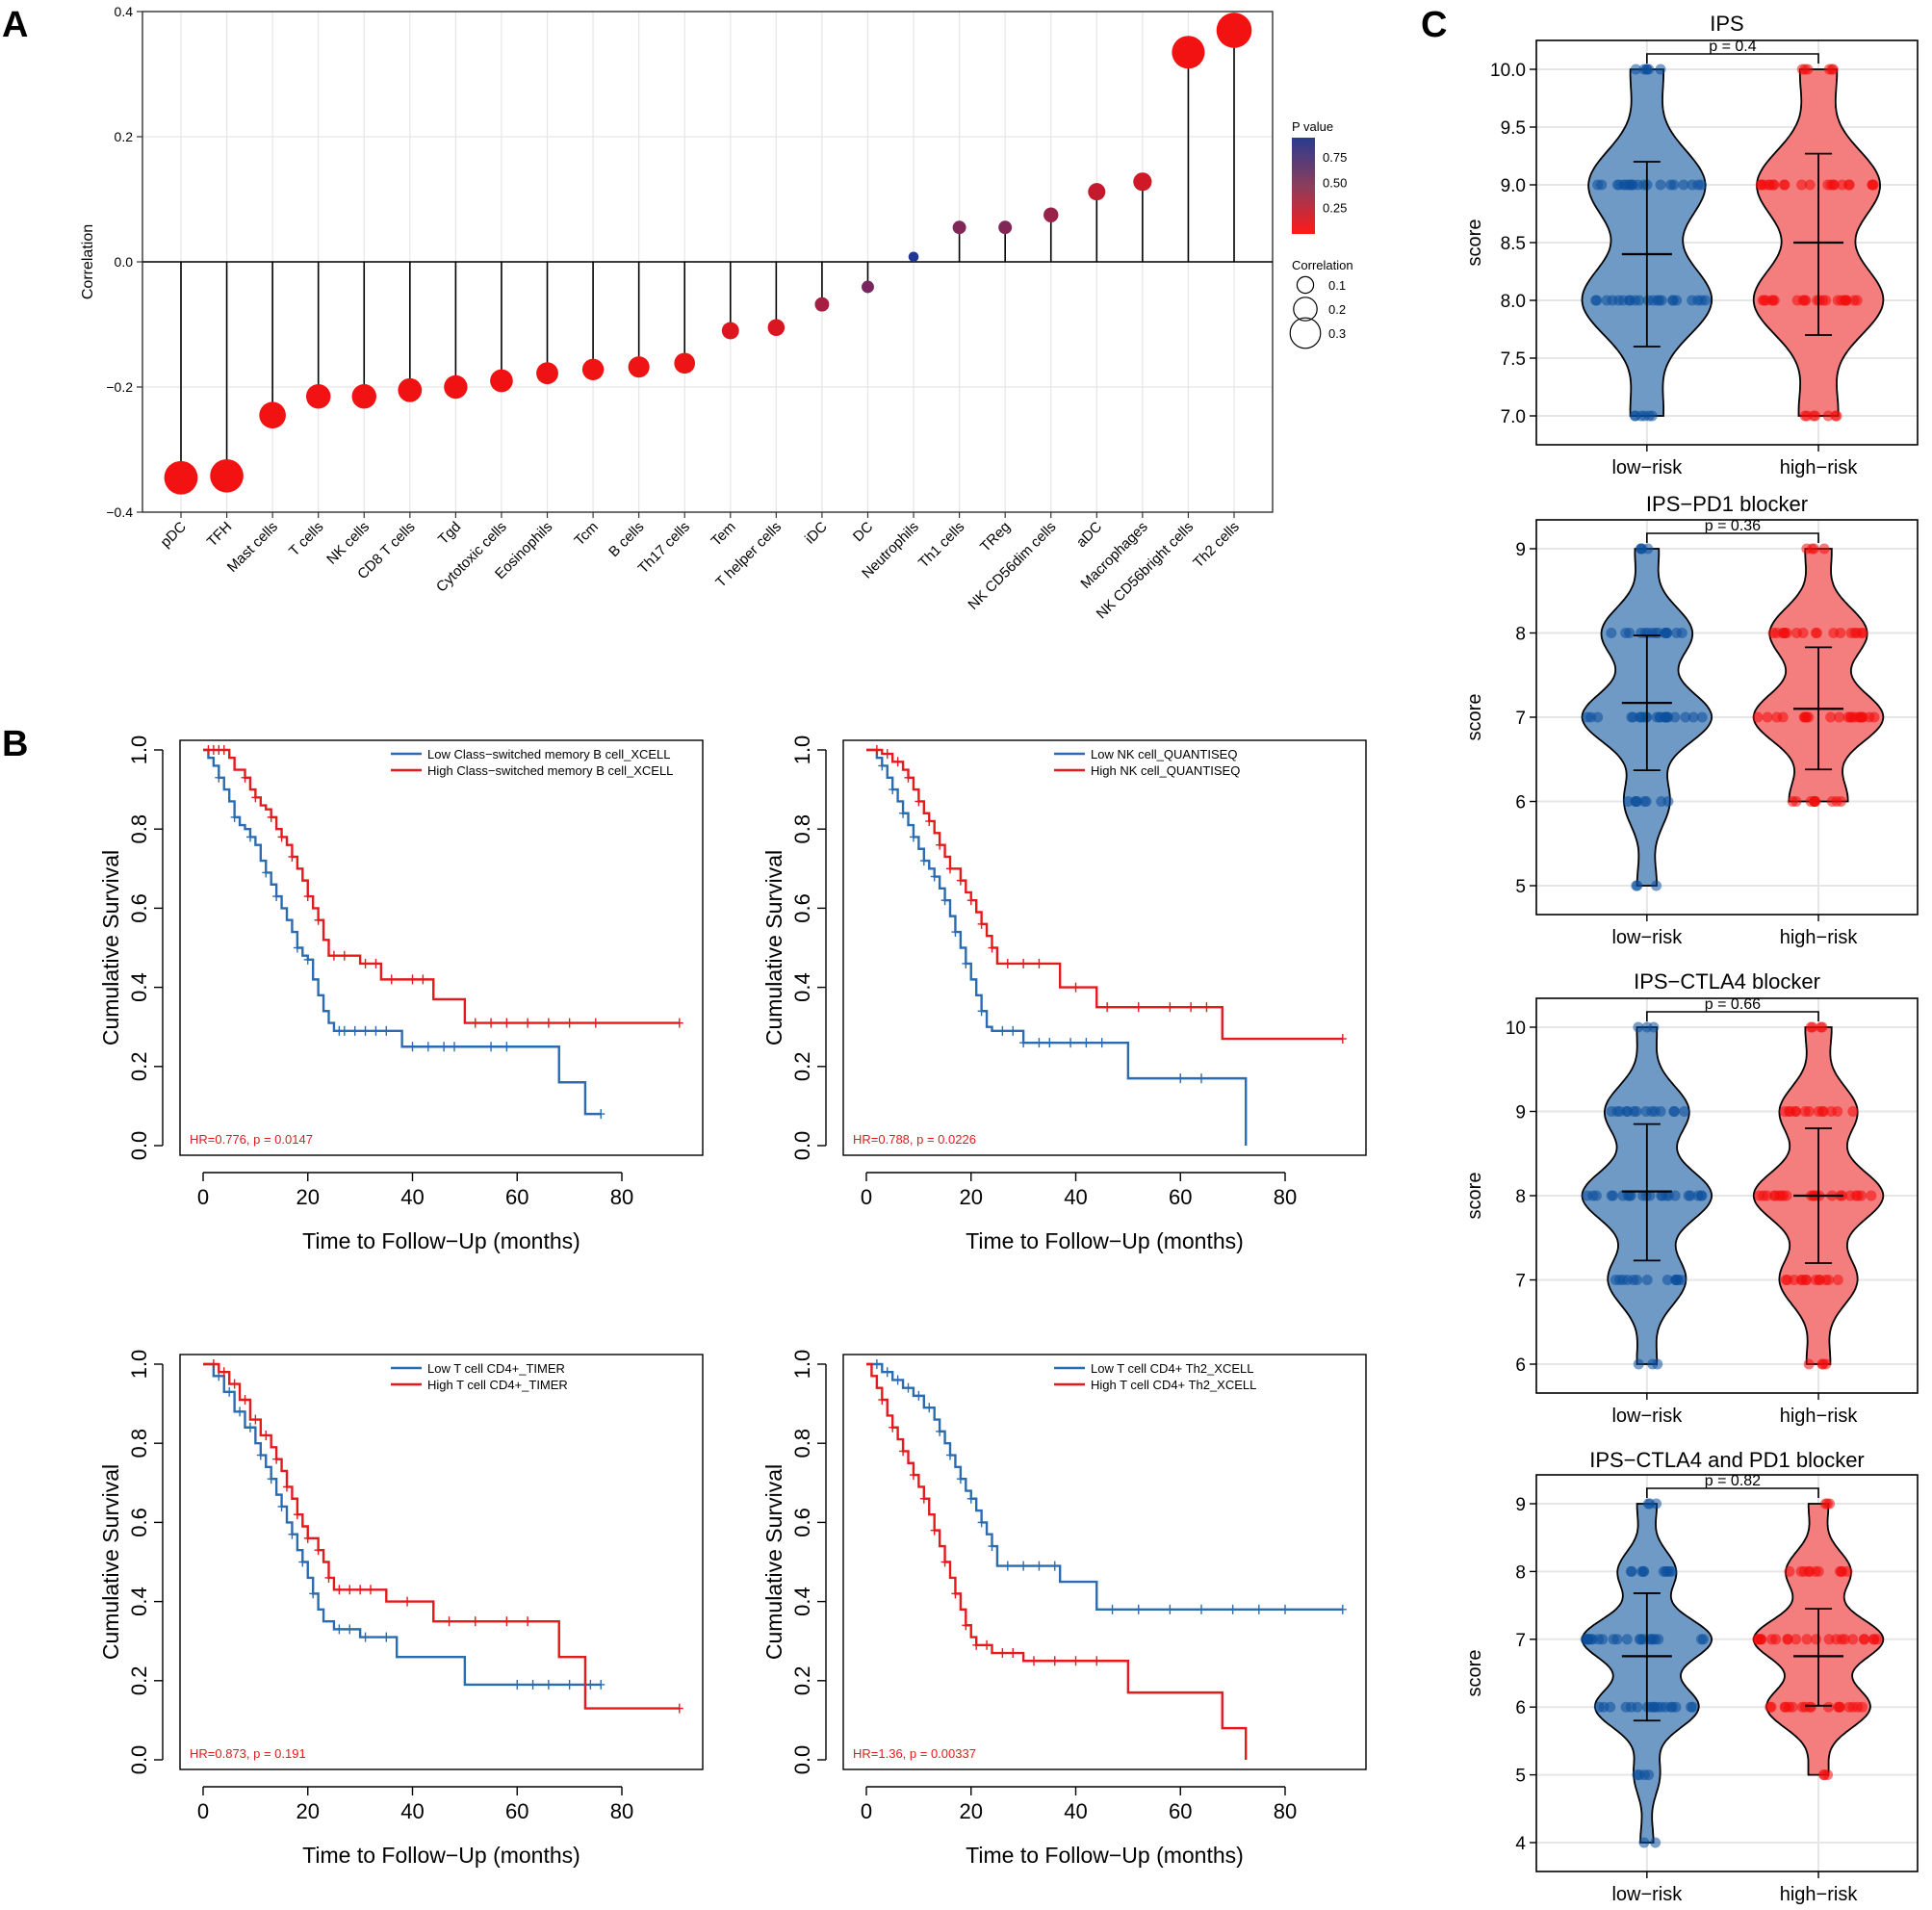 This screenshot has width=1932, height=1910. Describe the element at coordinates (139, 1760) in the screenshot. I see `y-tick-label: 0.0` at that location.